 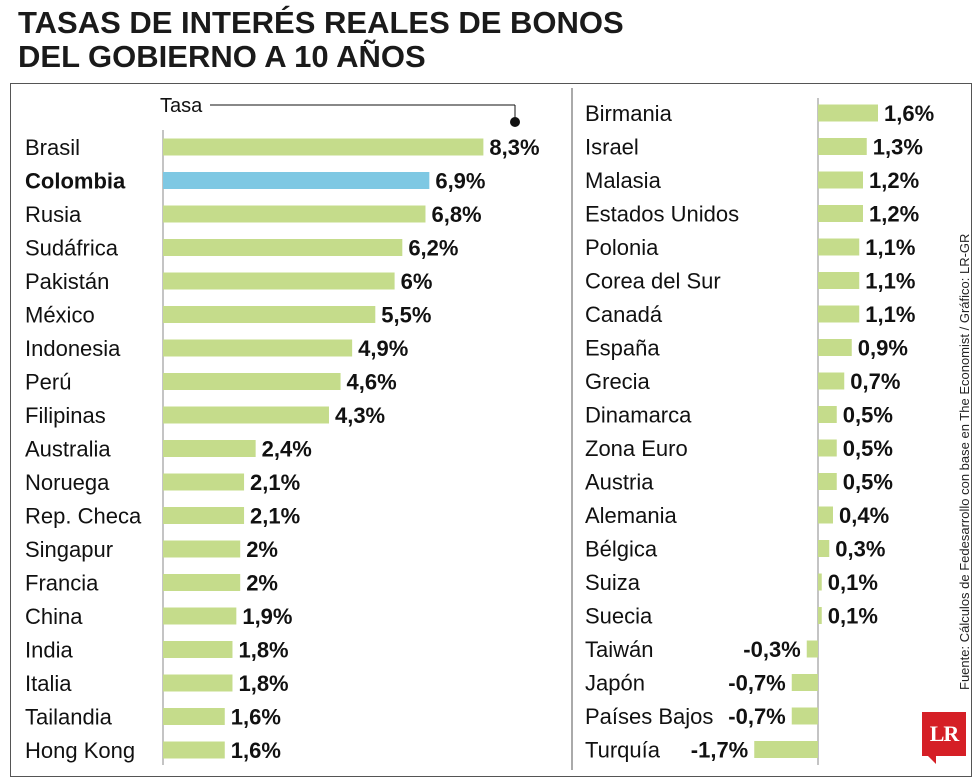 I want to click on value-label-rep-checa: 2,1%, so click(x=275, y=516).